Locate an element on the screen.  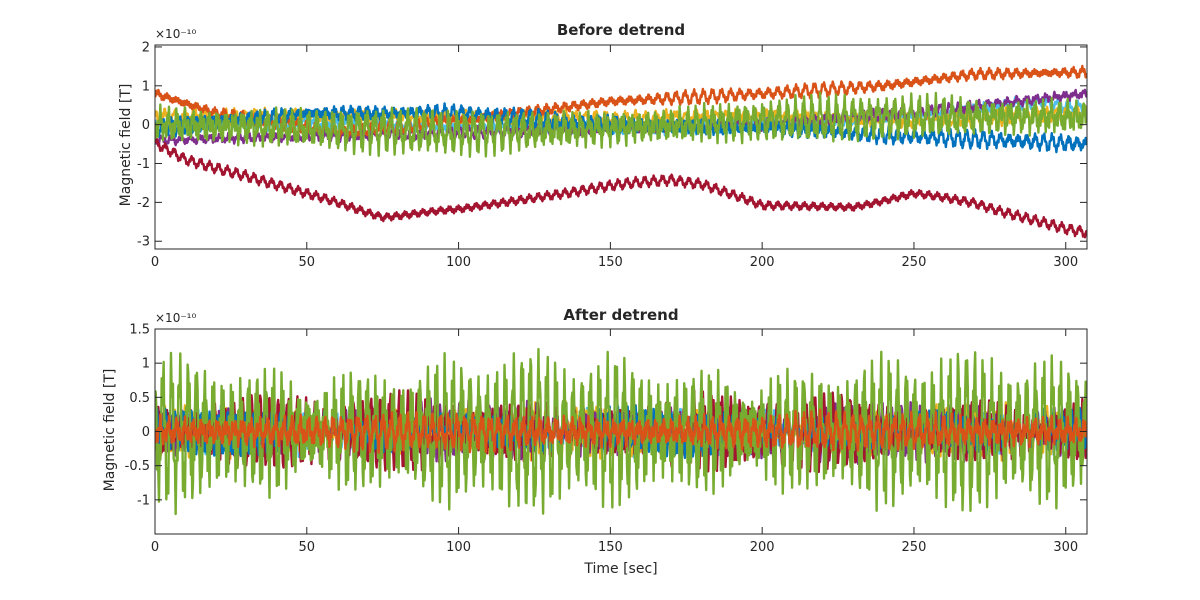
before-detrend-y-exponent: ×10⁻¹⁰ is located at coordinates (175, 34).